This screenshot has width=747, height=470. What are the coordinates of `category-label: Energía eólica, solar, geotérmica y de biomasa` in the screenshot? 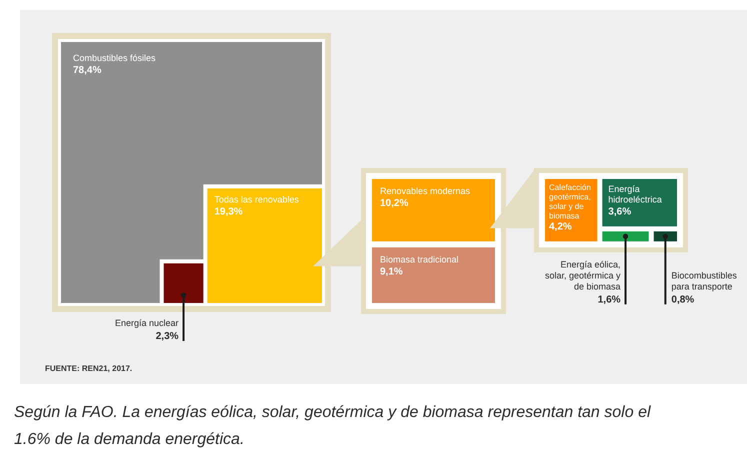 It's located at (583, 275).